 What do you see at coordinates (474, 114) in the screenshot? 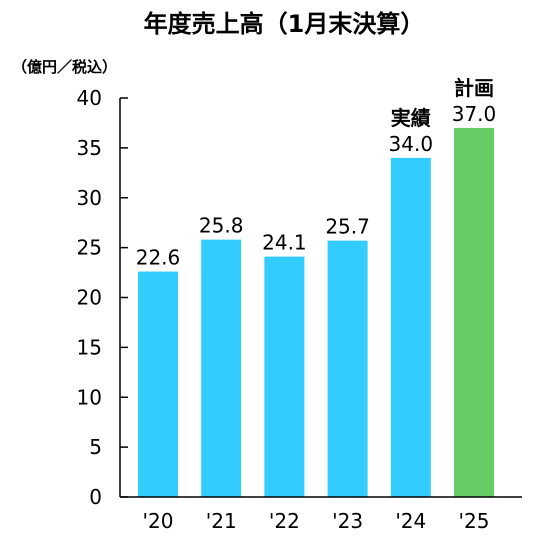
I see `bar-value-label: 37.0` at bounding box center [474, 114].